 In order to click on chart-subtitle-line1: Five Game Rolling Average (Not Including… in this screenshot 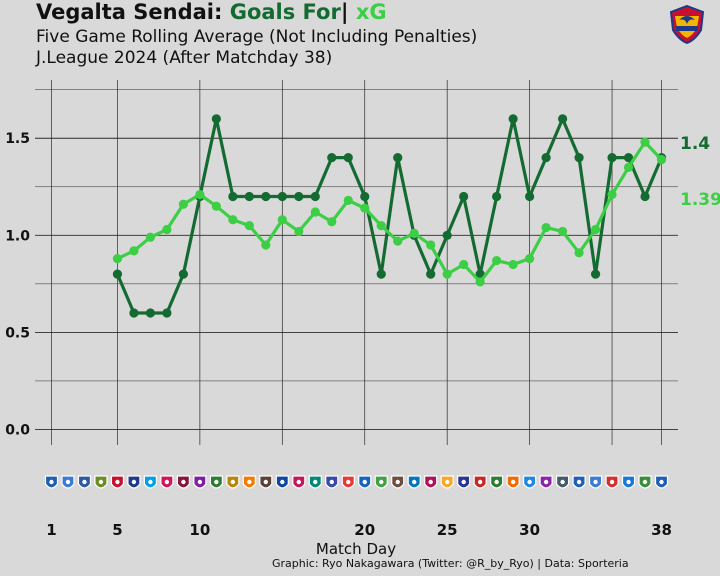, I will do `click(257, 37)`.